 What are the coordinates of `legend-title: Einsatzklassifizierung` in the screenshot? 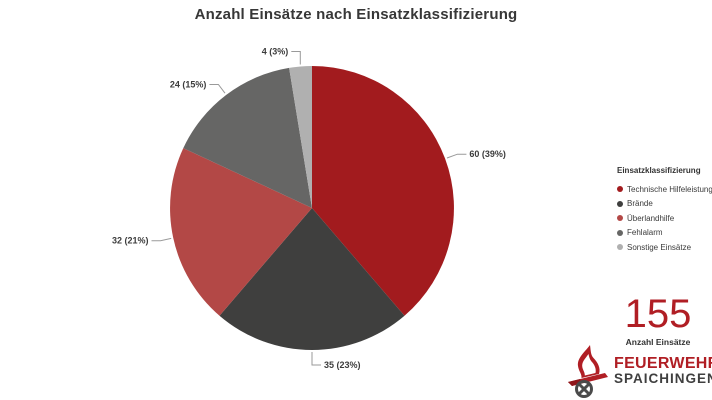 It's located at (659, 170).